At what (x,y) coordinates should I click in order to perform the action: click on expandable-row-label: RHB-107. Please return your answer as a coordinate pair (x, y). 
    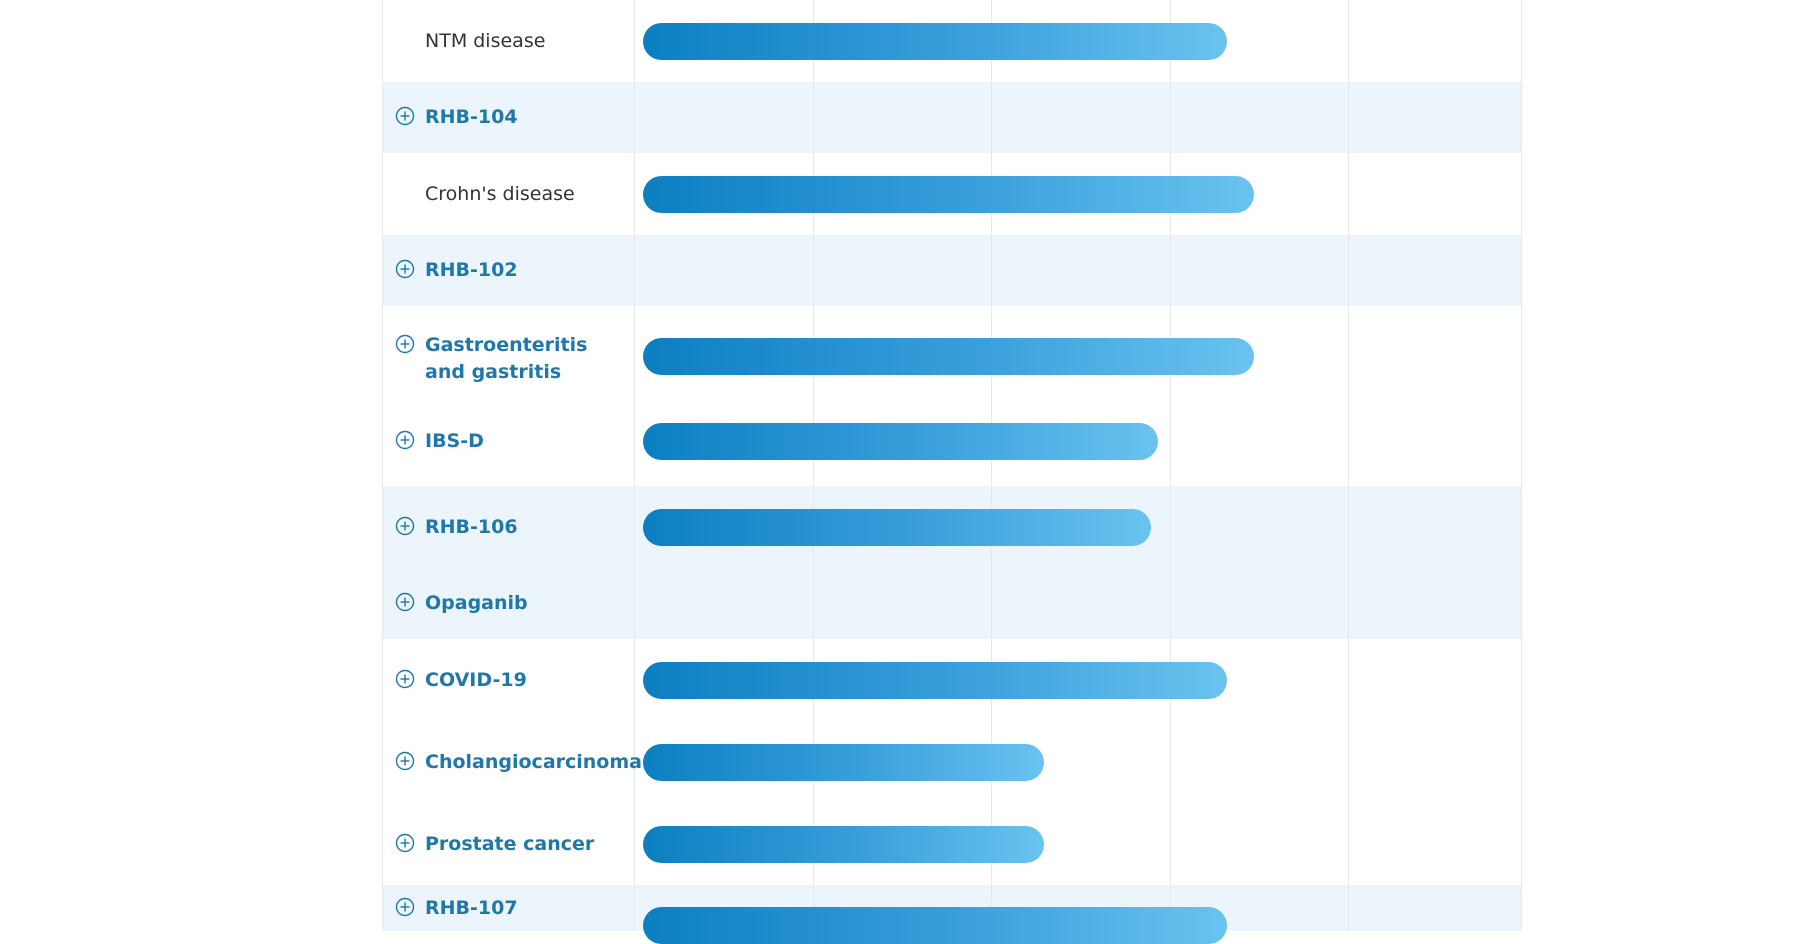
    Looking at the image, I should click on (513, 908).